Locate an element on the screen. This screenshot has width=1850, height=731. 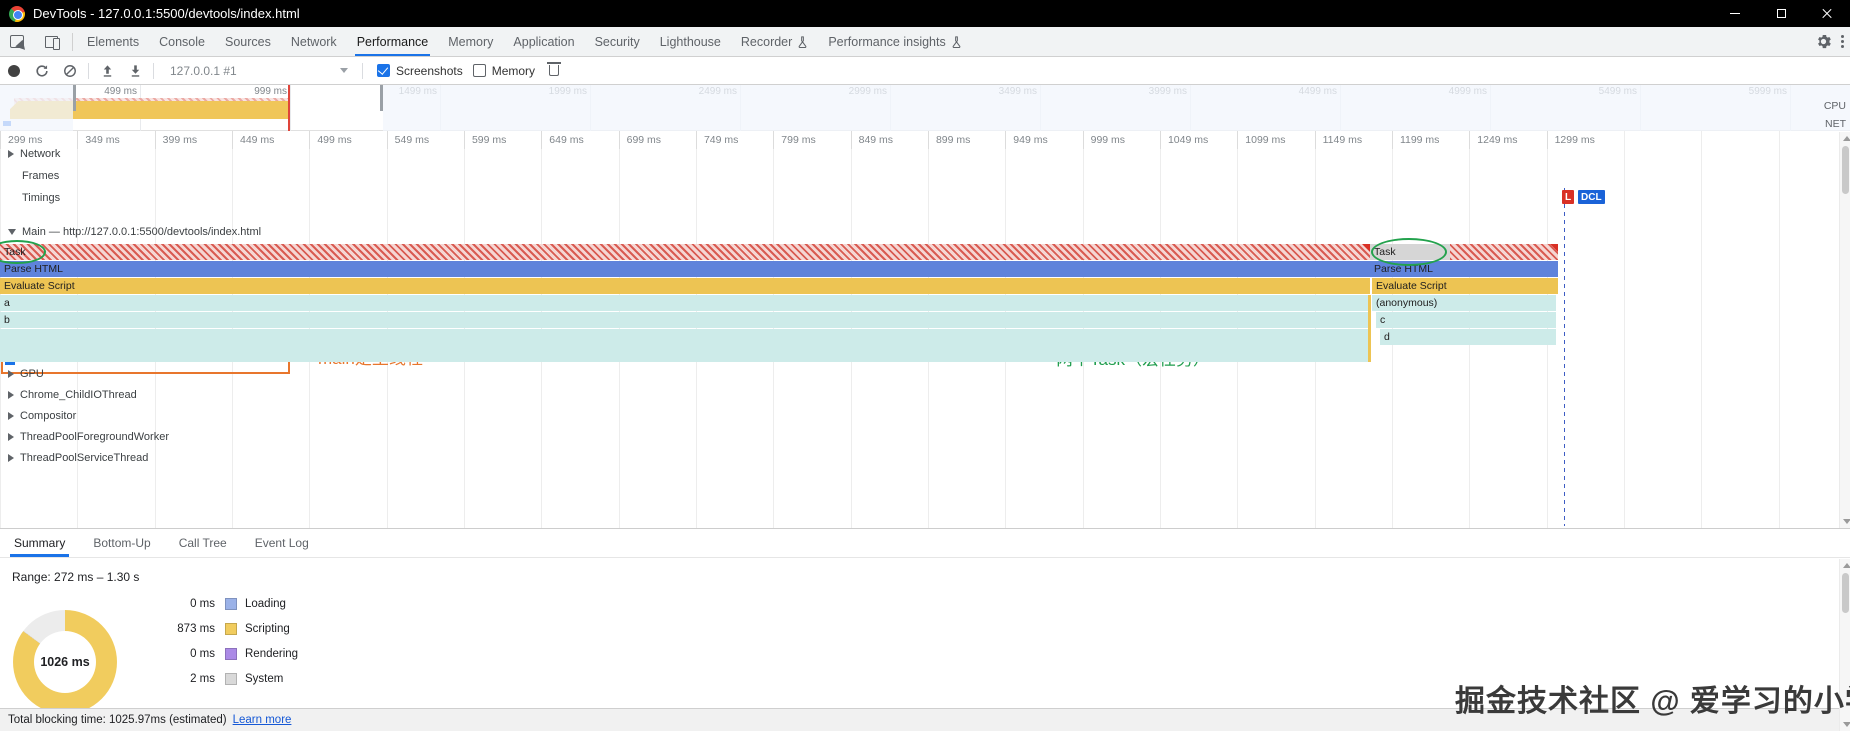
inspect-element-button is located at coordinates (17, 41).